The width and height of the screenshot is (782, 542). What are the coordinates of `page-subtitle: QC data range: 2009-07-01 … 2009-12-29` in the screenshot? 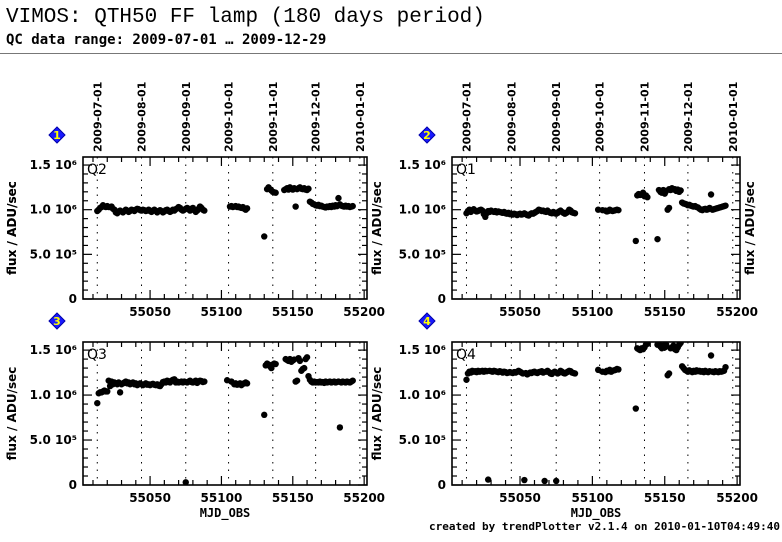 It's located at (166, 40).